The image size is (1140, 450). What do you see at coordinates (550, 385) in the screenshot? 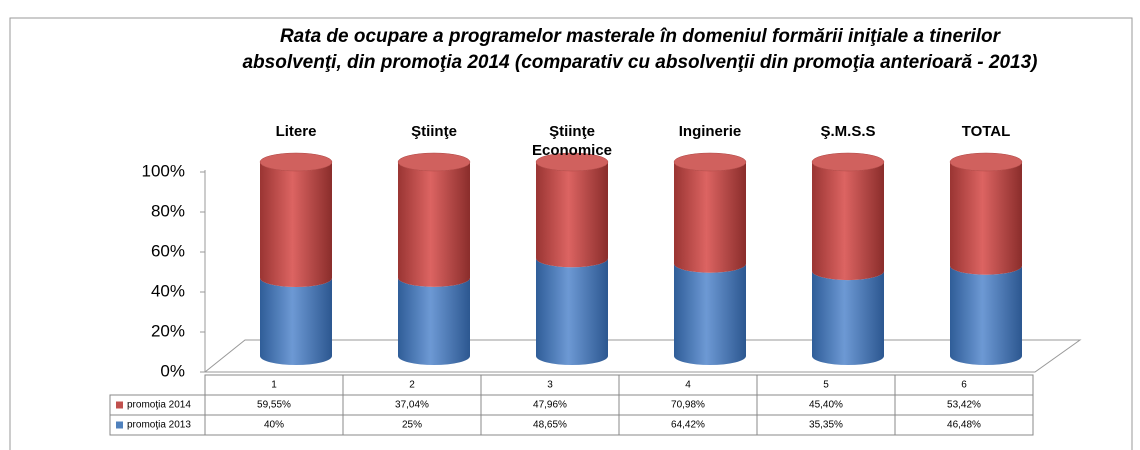
I see `x-tick-label: 3` at bounding box center [550, 385].